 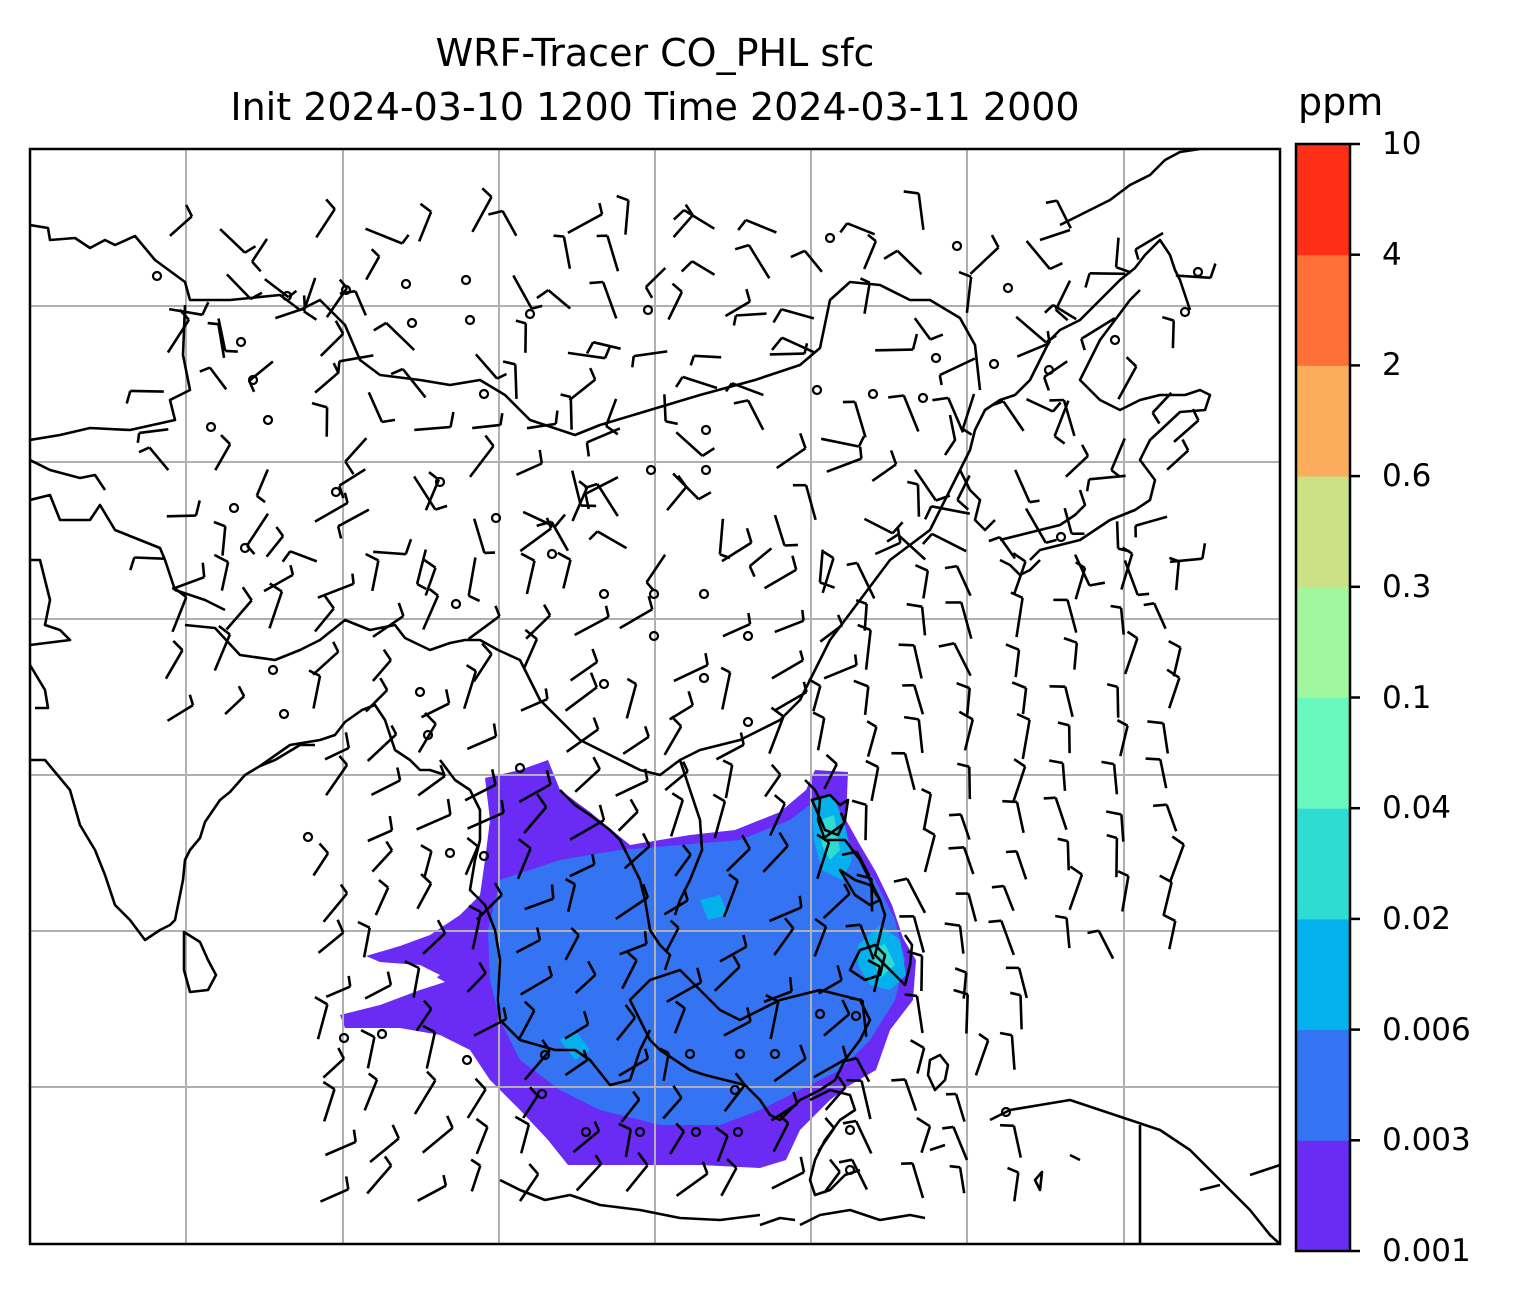 What do you see at coordinates (1341, 102) in the screenshot?
I see `colorbar-unit: ppm` at bounding box center [1341, 102].